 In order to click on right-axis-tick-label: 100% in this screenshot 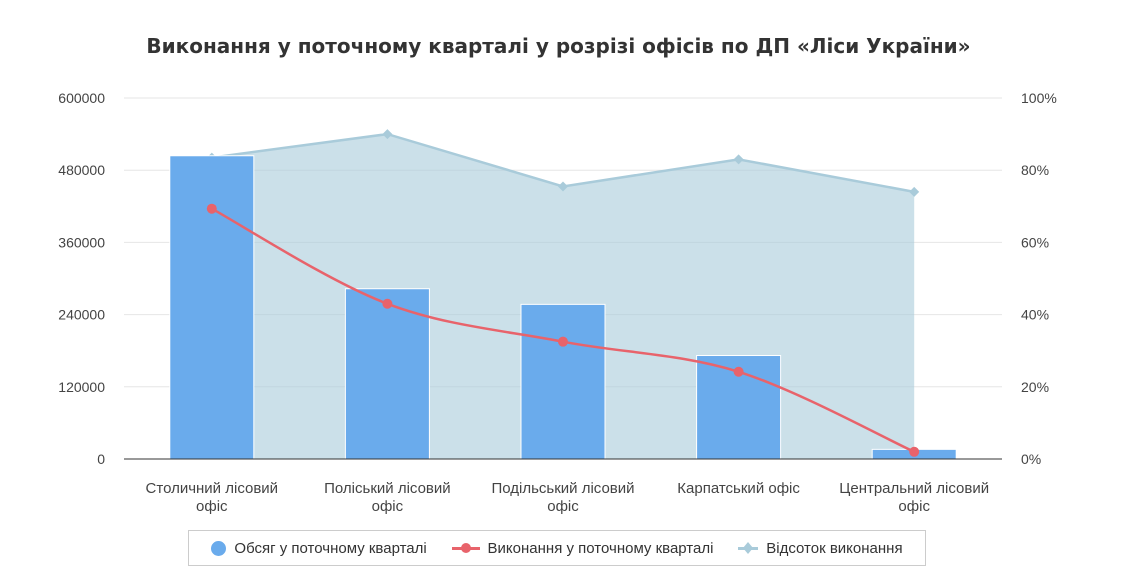, I will do `click(1039, 98)`.